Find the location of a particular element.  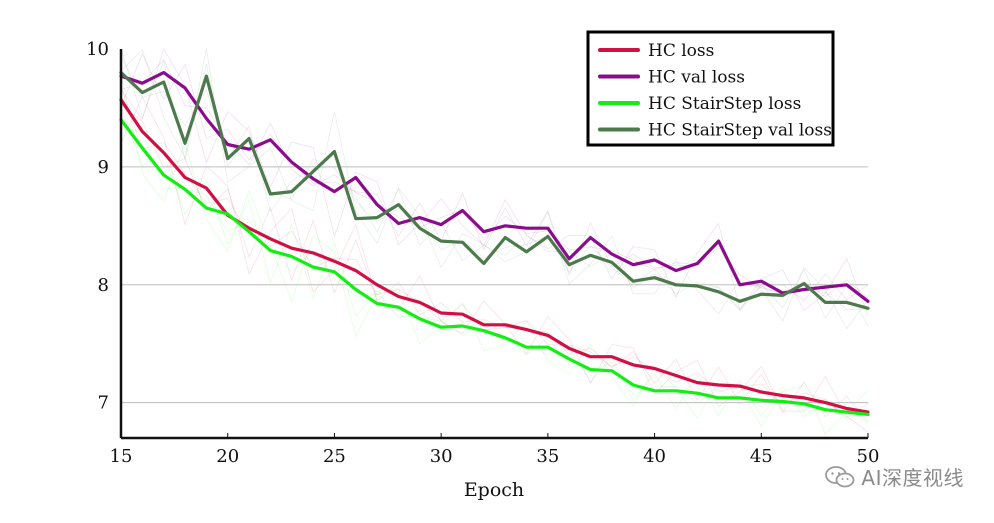

legend-label: HC val loss is located at coordinates (696, 78).